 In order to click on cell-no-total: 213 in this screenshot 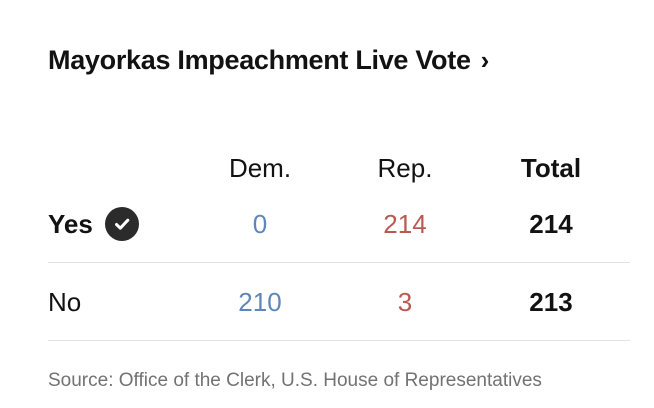, I will do `click(551, 302)`.